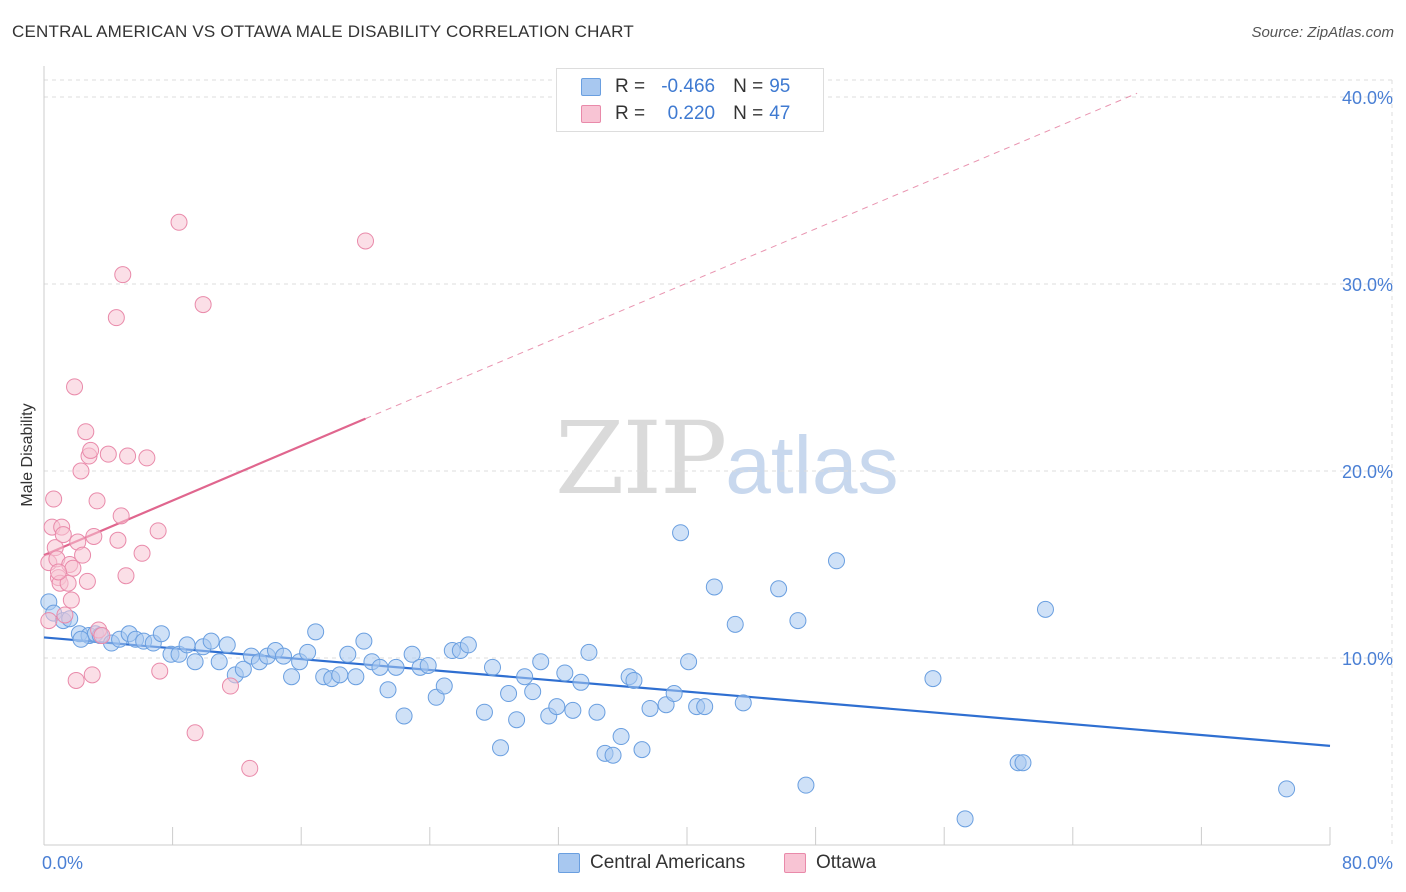  What do you see at coordinates (591, 87) in the screenshot?
I see `legend-swatch-blue` at bounding box center [591, 87].